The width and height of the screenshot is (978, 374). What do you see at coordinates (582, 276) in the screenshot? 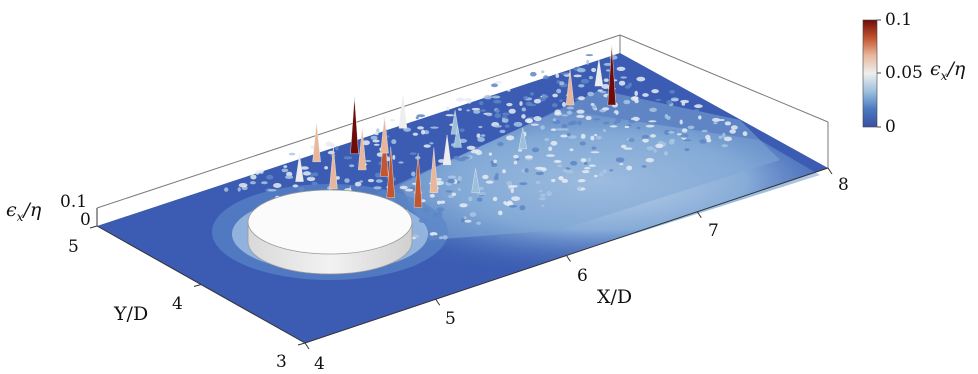
I see `x-tick-label: 6` at bounding box center [582, 276].